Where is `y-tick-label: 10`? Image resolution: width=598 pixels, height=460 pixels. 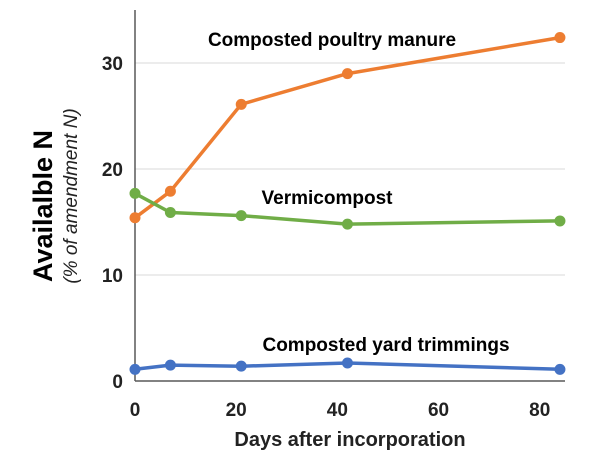
y-tick-label: 10 is located at coordinates (112, 276).